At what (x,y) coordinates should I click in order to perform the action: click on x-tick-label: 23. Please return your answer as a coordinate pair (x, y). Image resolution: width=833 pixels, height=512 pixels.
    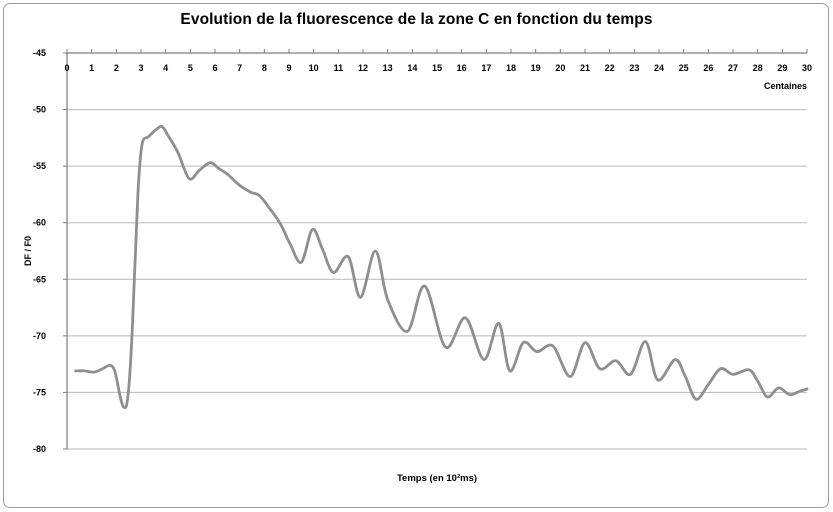
    Looking at the image, I should click on (634, 68).